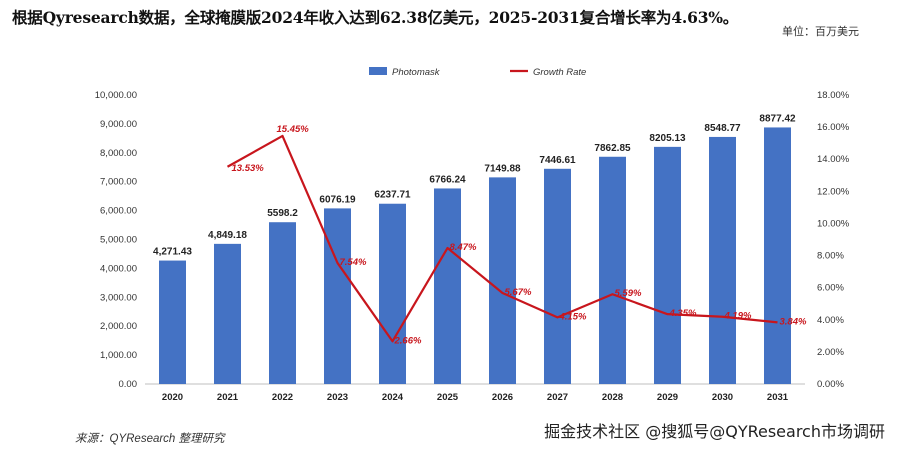 This screenshot has height=454, width=907. What do you see at coordinates (830, 288) in the screenshot?
I see `right-axis-tick-label: 6.00%` at bounding box center [830, 288].